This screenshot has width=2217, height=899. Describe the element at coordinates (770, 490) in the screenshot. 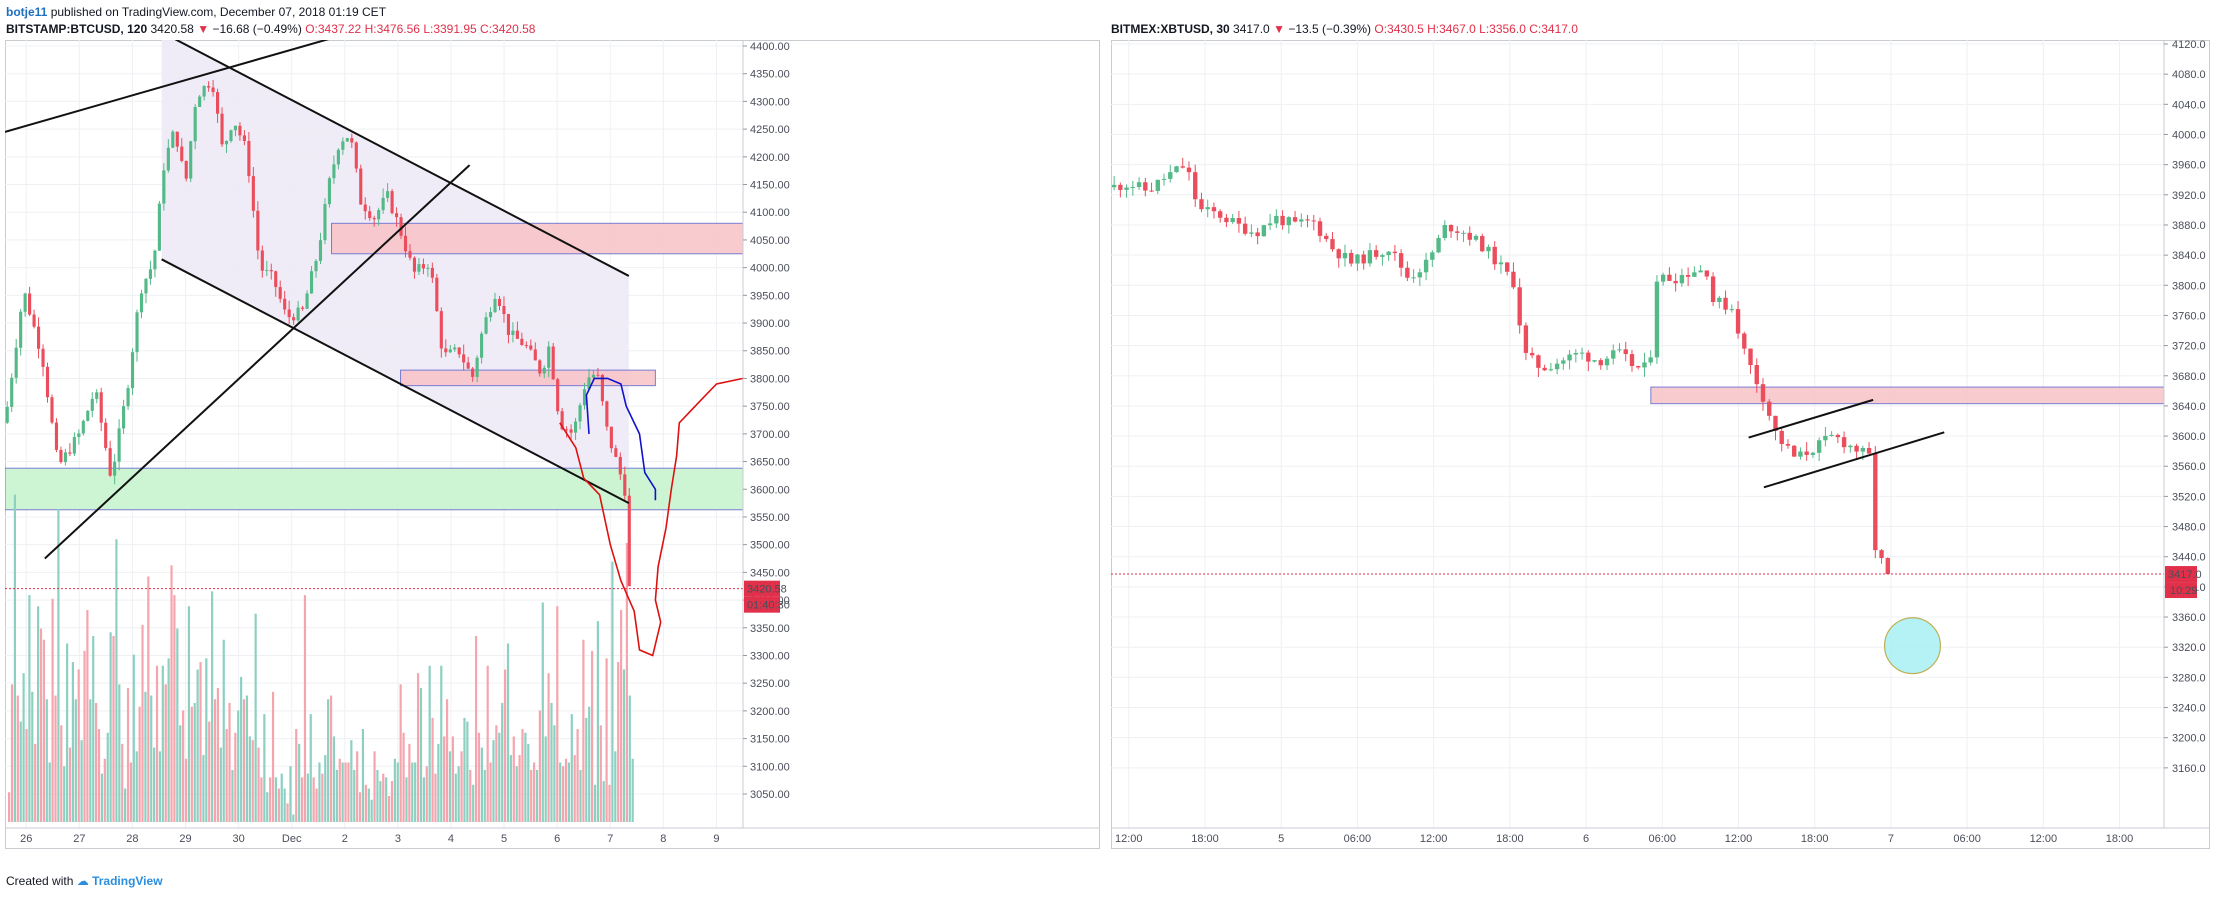

I see `left-y-tick-label: 3600.00` at that location.